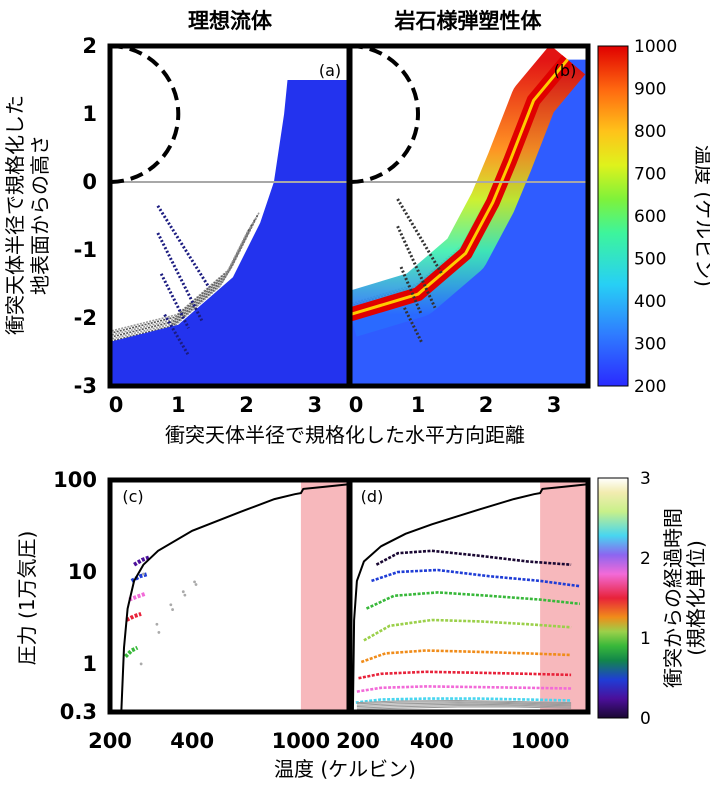  What do you see at coordinates (650, 90) in the screenshot?
I see `colorbar-tick-label: 900` at bounding box center [650, 90].